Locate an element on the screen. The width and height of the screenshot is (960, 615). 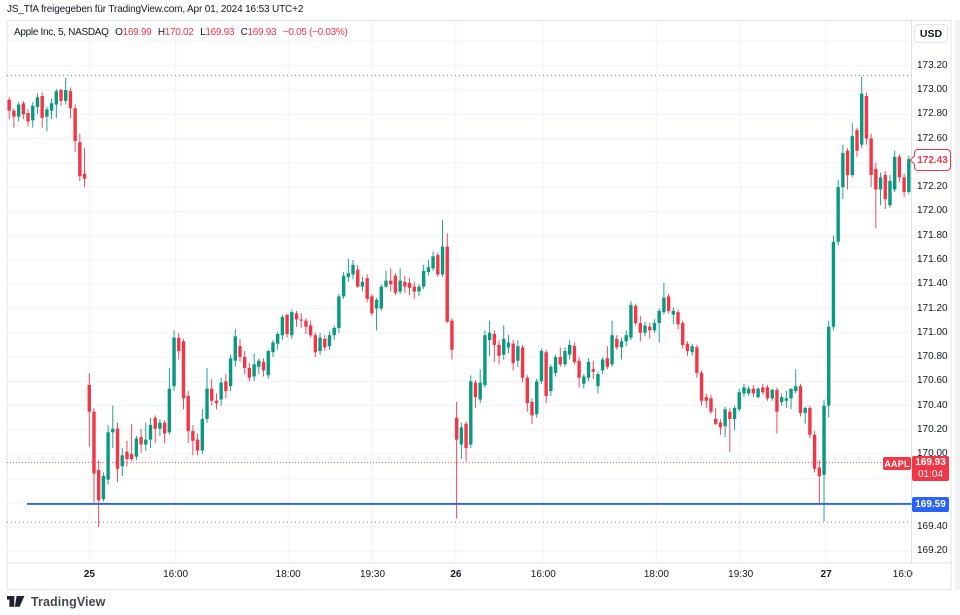
tradingview-attribution: TradingView is located at coordinates (56, 602).